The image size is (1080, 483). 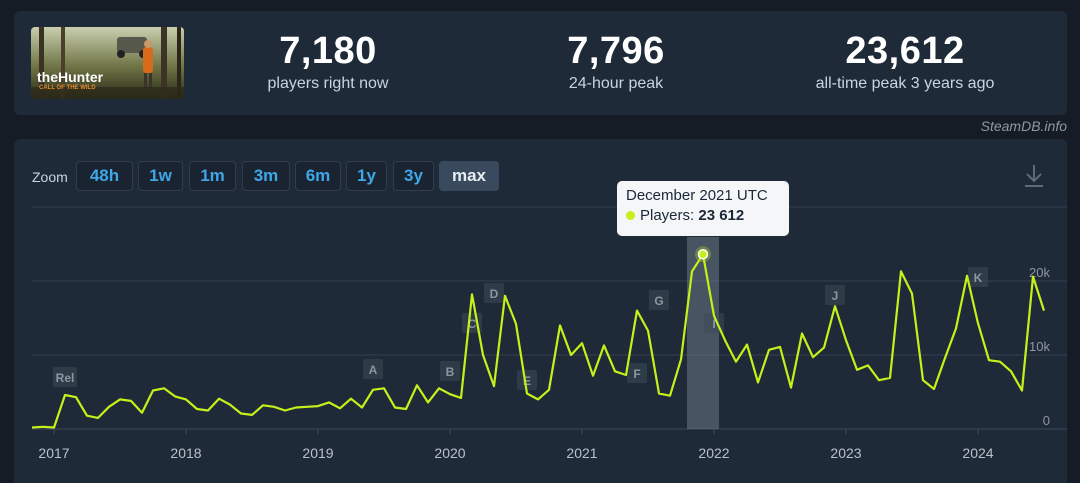 What do you see at coordinates (977, 453) in the screenshot?
I see `x-tick-label: 2024` at bounding box center [977, 453].